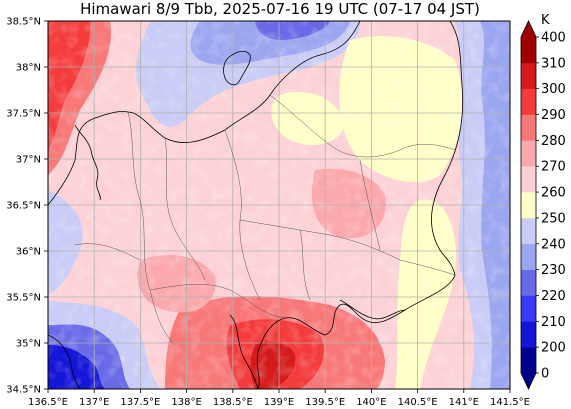 The image size is (571, 409). What do you see at coordinates (28, 344) in the screenshot?
I see `y-tick-label: 35°N` at bounding box center [28, 344].